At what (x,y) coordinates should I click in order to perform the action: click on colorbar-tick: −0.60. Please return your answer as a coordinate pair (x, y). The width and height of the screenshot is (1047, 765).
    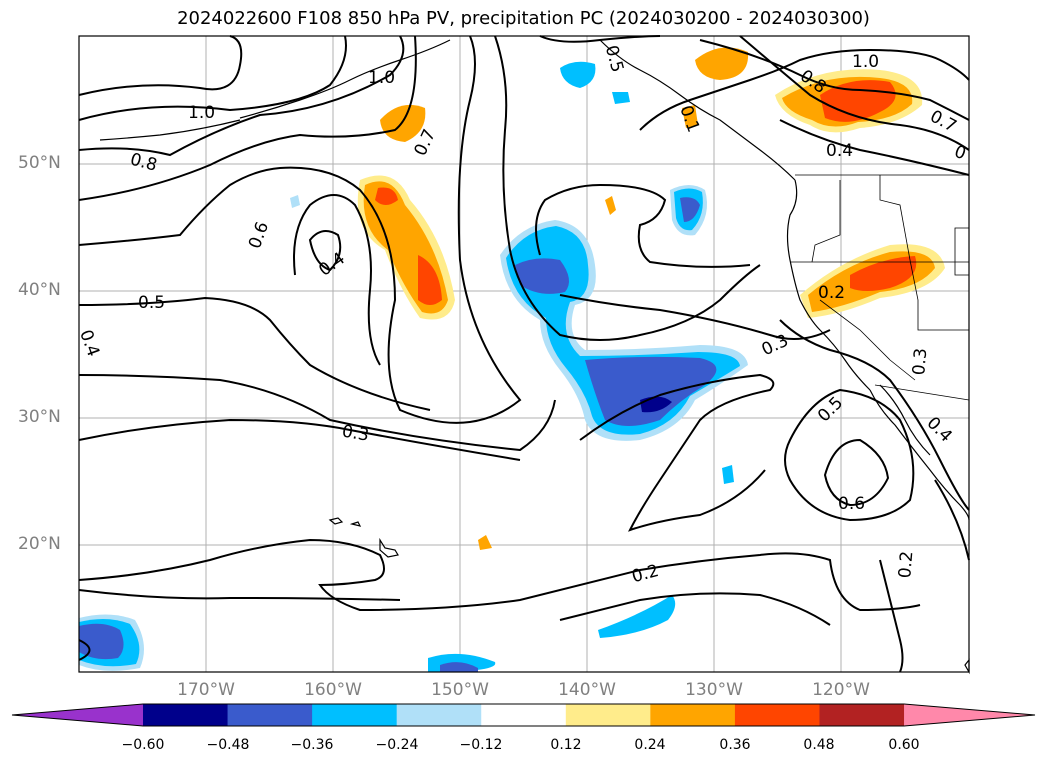
    Looking at the image, I should click on (143, 745).